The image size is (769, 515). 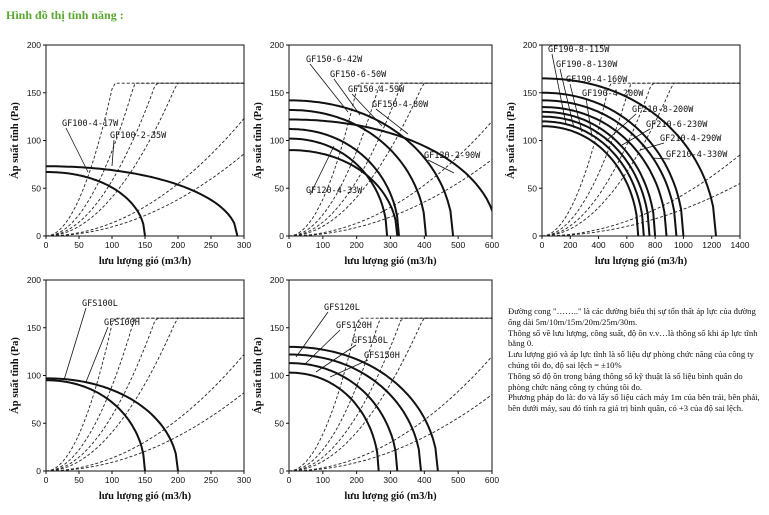 What do you see at coordinates (587, 65) in the screenshot?
I see `series-label: GF190-8-130W` at bounding box center [587, 65].